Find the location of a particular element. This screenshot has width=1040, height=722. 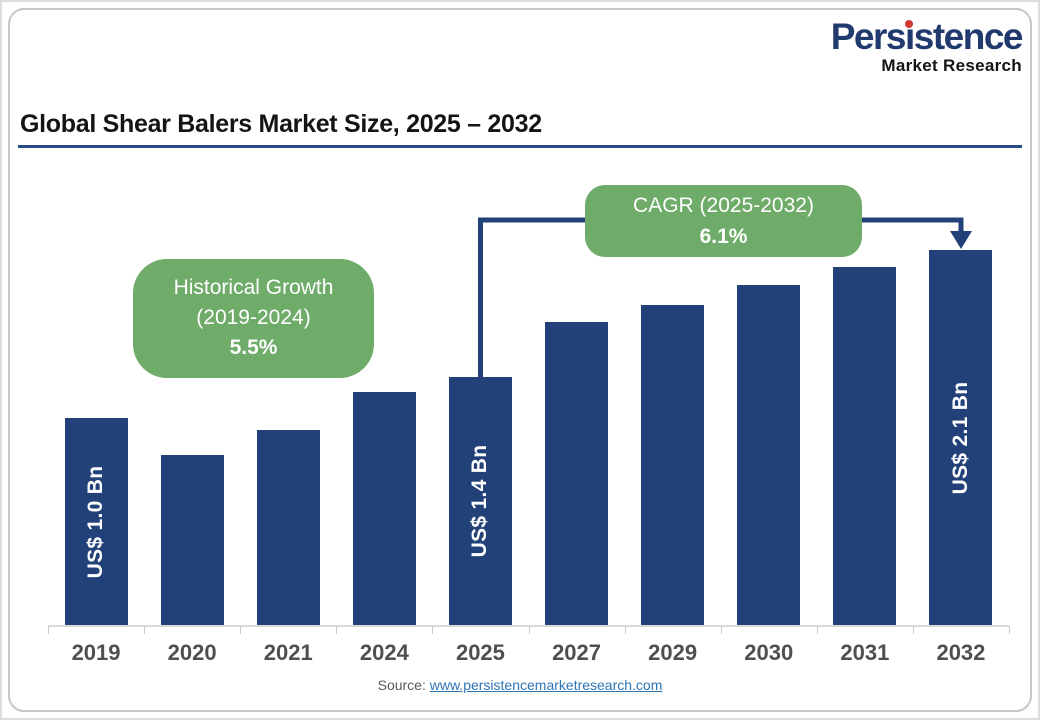

bar-value-label-2019: US$ 1.0 Bn is located at coordinates (96, 521).